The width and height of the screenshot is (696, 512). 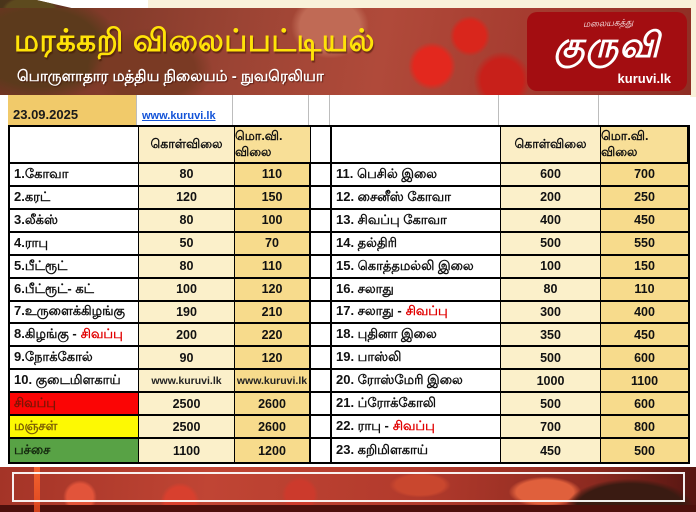 What do you see at coordinates (644, 382) in the screenshot?
I see `retail-price: 1100` at bounding box center [644, 382].